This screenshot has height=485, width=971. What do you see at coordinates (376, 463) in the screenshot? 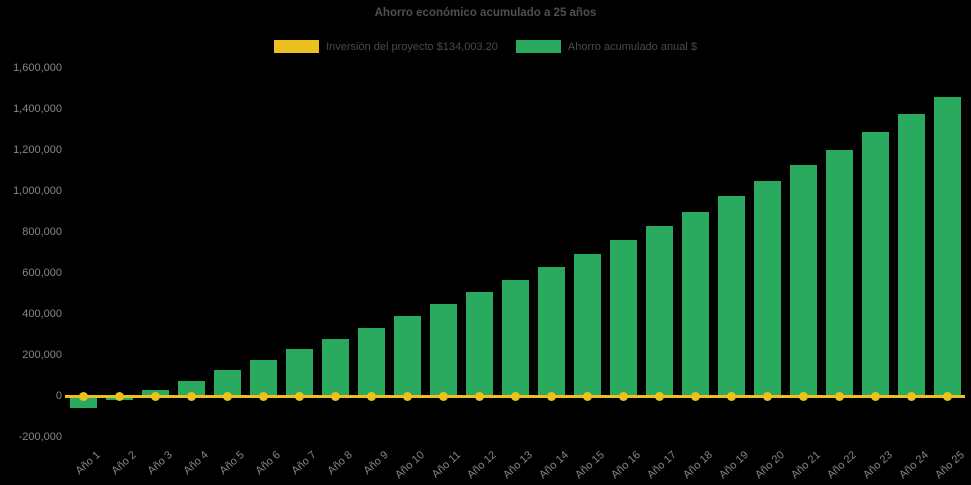
I see `x-axis-label-año-9: Año 9` at bounding box center [376, 463].